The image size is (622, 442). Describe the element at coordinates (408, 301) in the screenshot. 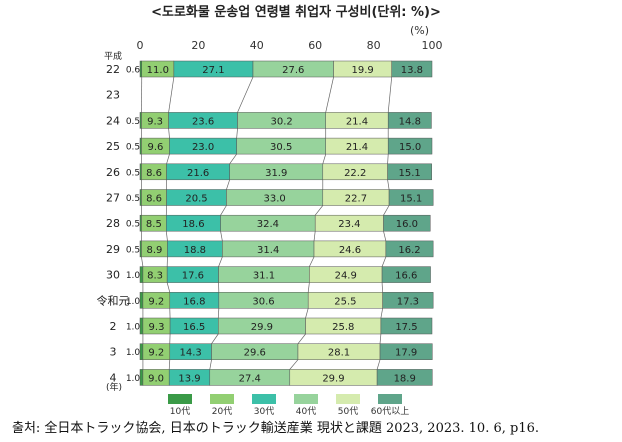

I see `bar-value-label: 17.3` at that location.